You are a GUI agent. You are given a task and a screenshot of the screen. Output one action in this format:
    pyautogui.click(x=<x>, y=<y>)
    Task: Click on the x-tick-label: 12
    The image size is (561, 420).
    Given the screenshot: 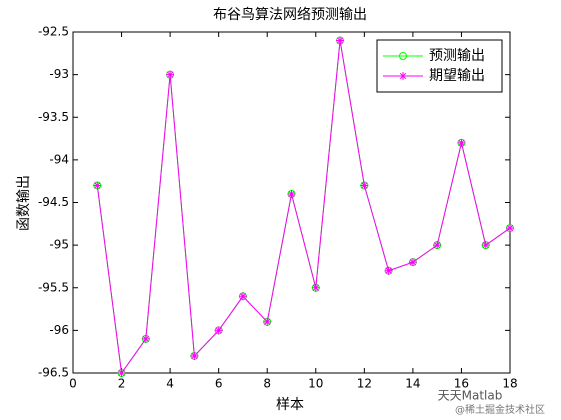 What is the action you would take?
    pyautogui.click(x=364, y=384)
    